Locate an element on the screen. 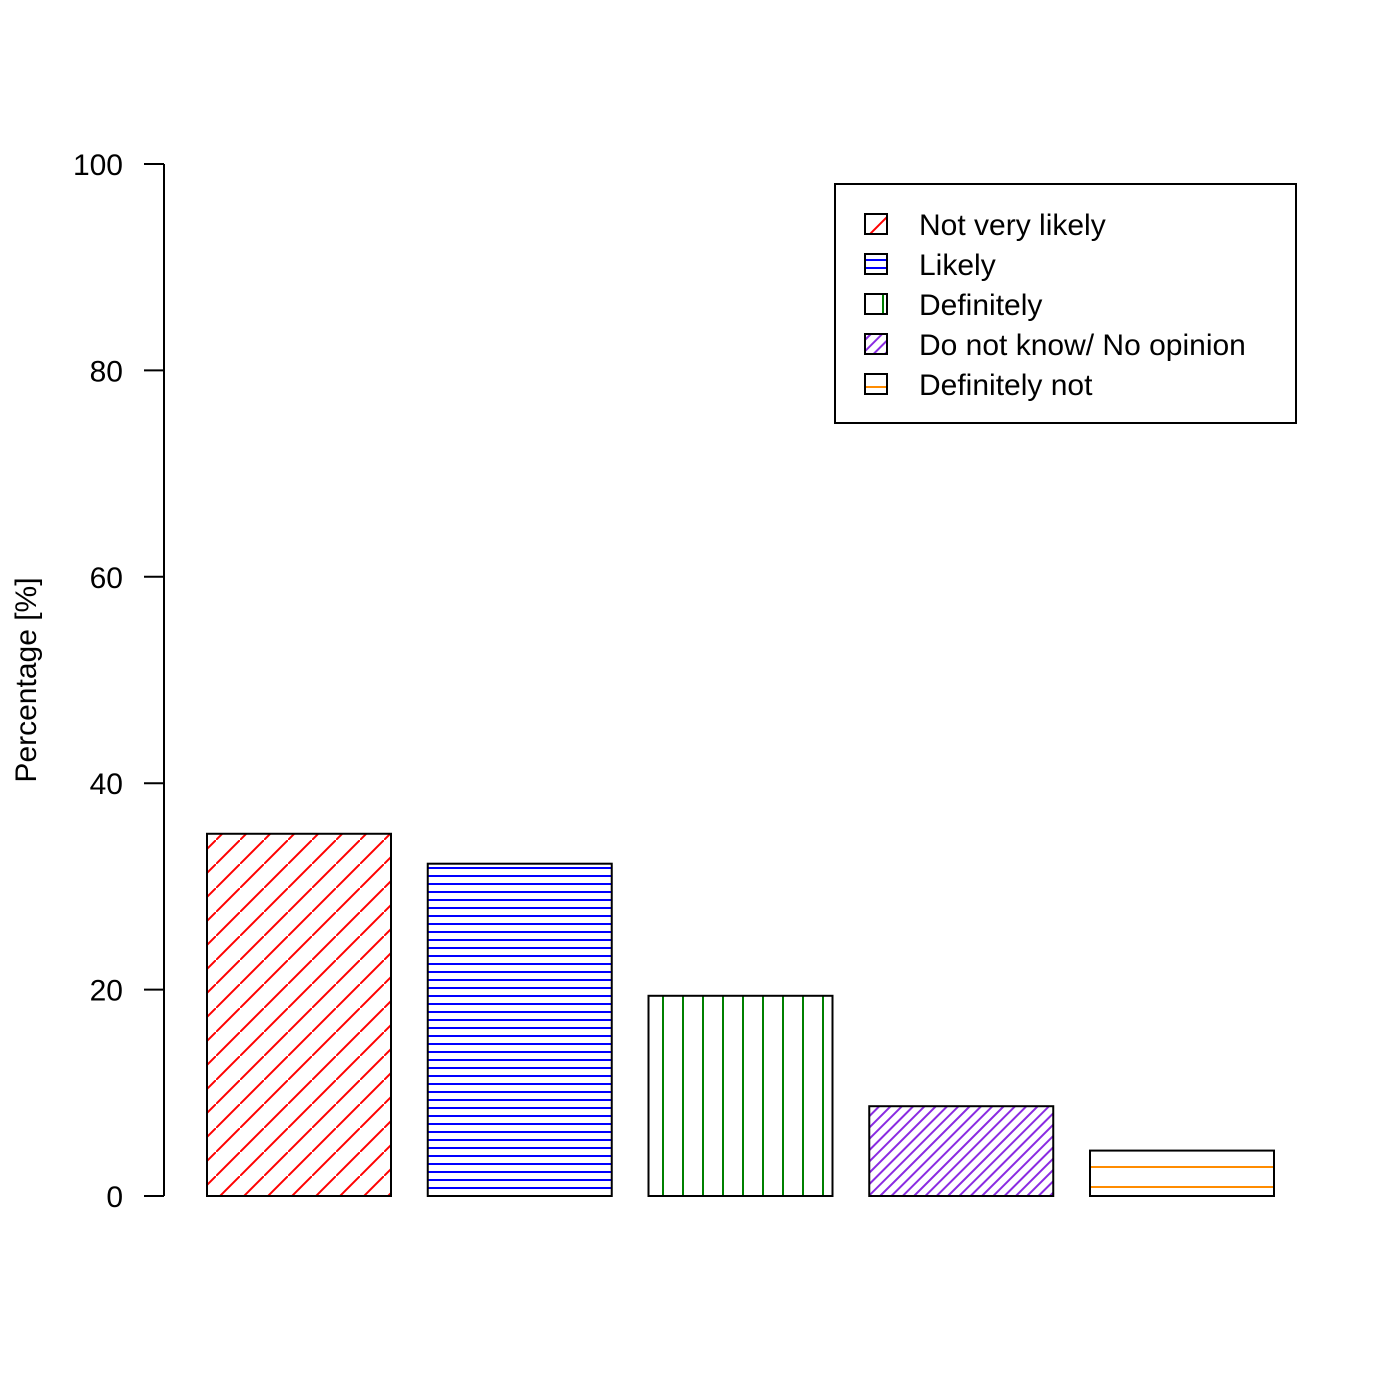 The height and width of the screenshot is (1400, 1400). y-tick-label: 60 is located at coordinates (106, 578).